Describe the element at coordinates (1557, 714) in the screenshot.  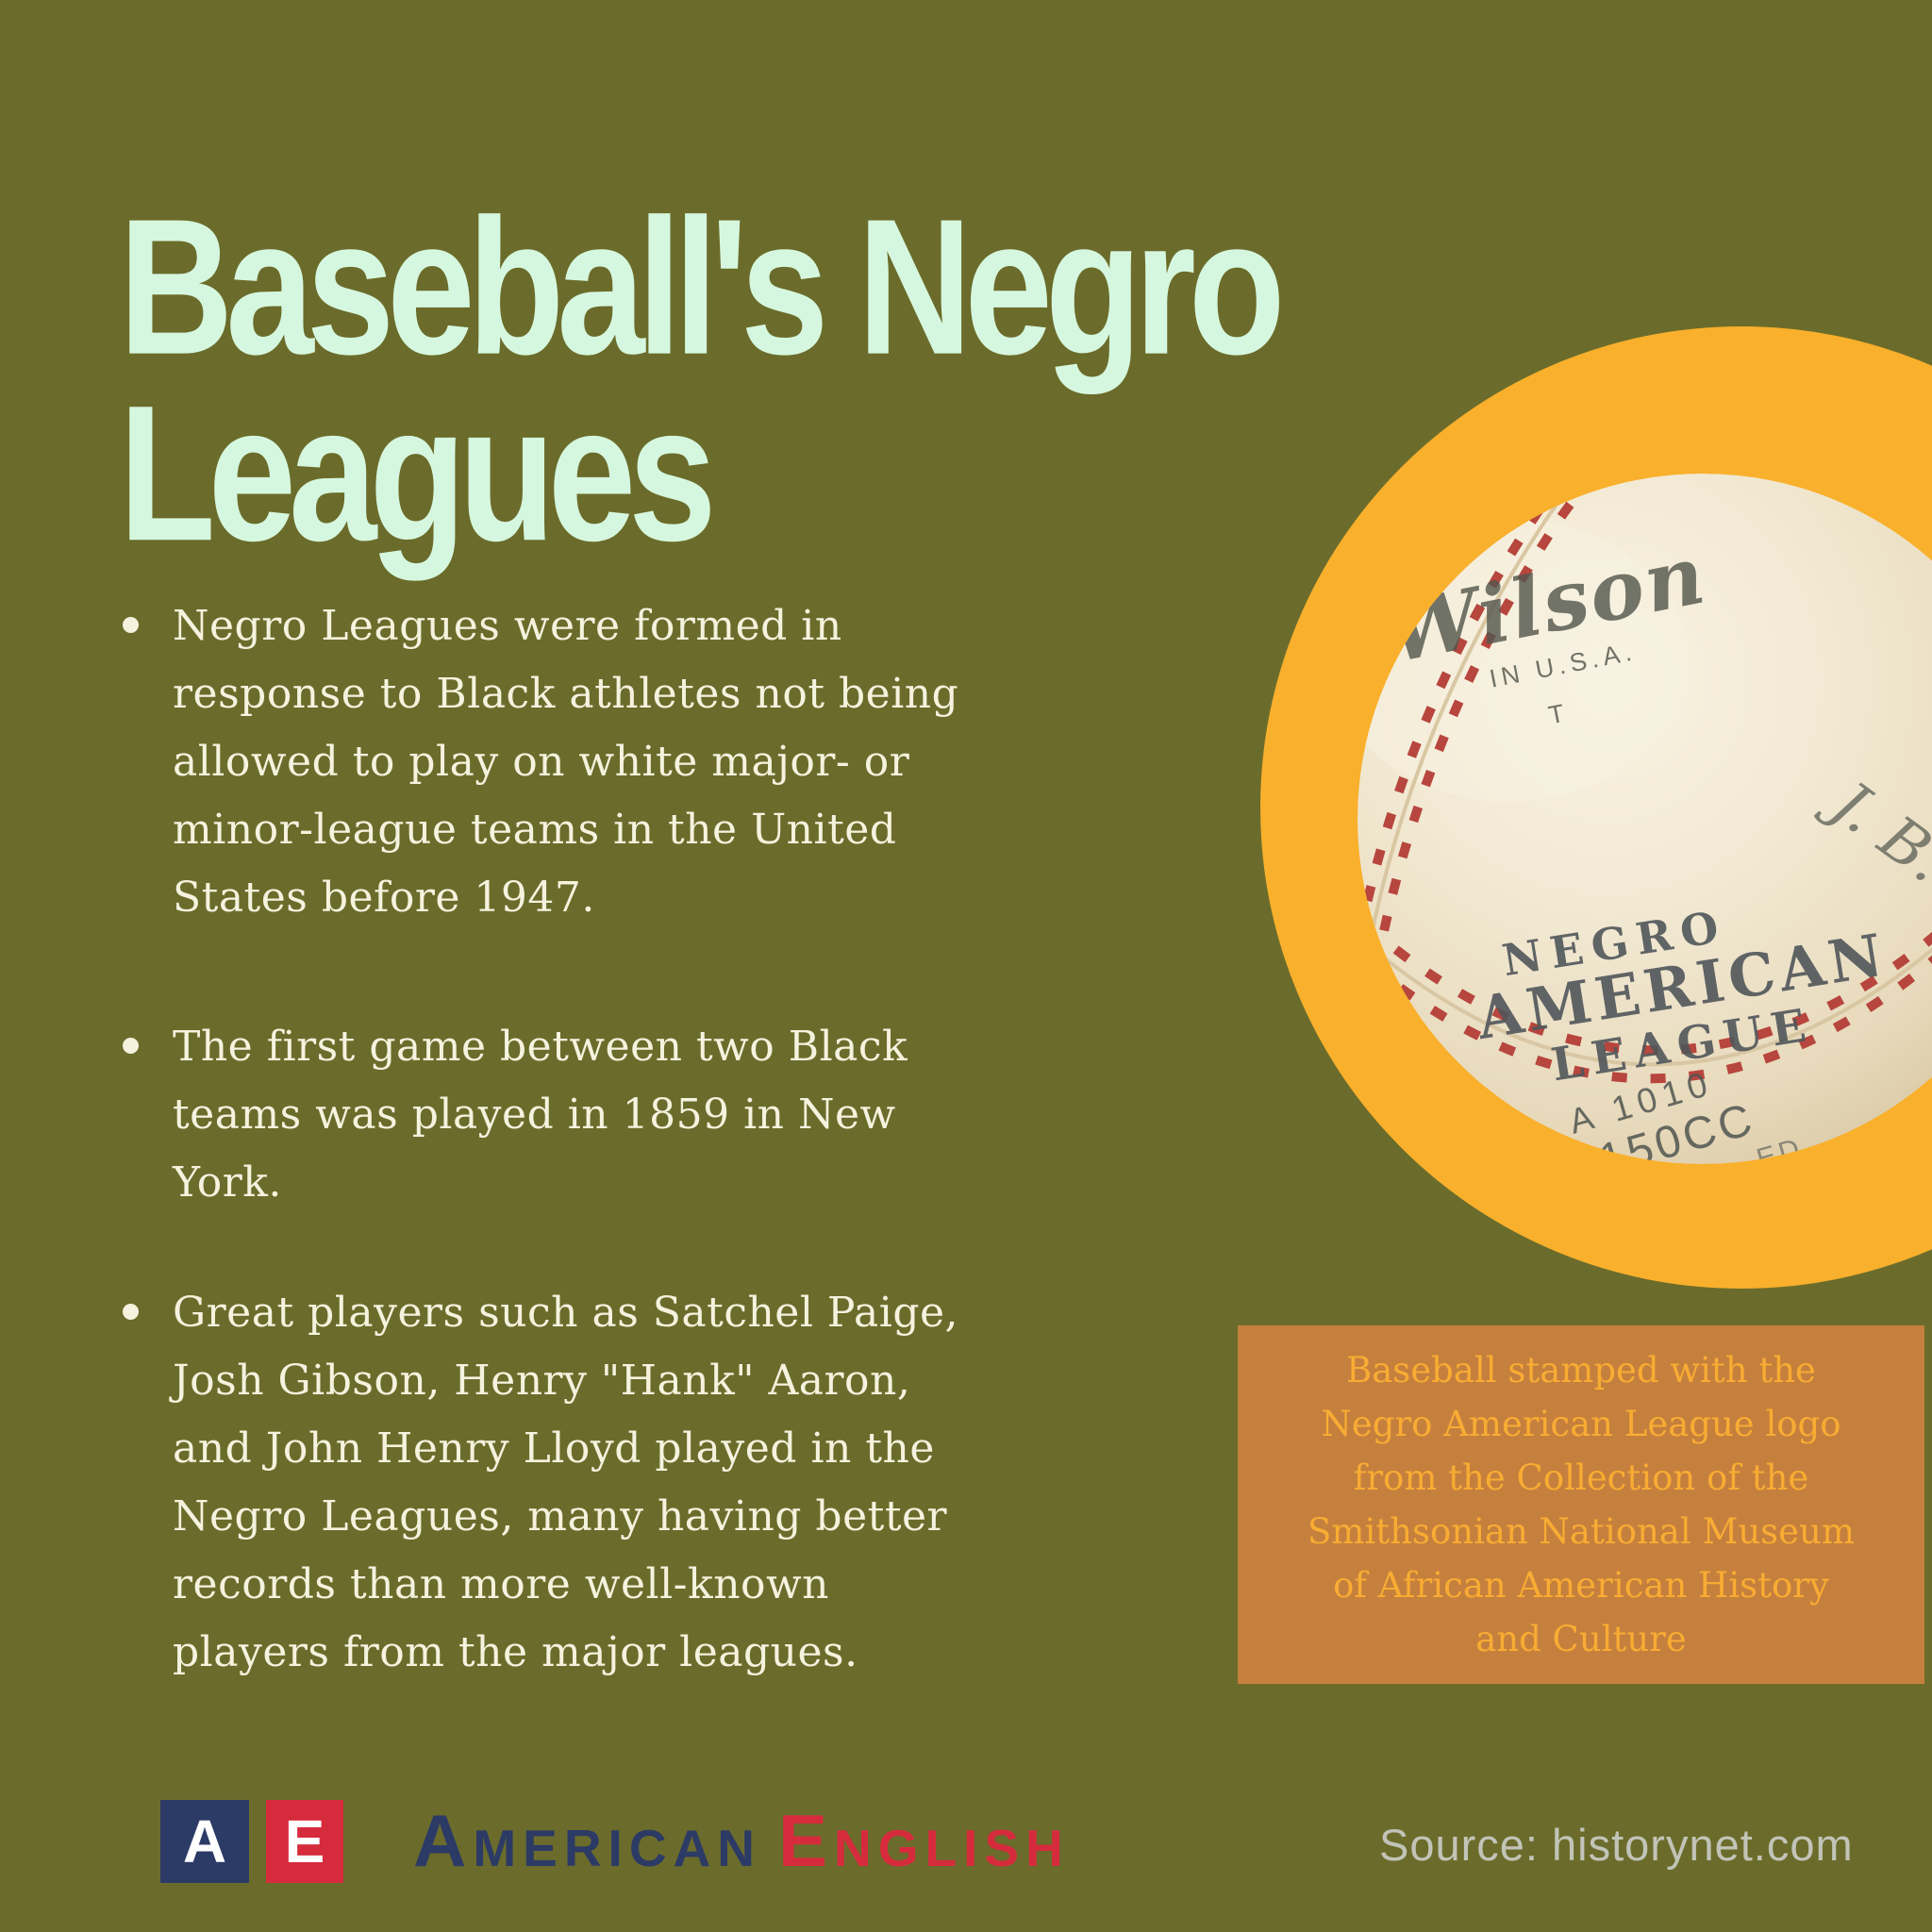
I see `ball-t-text: T` at that location.